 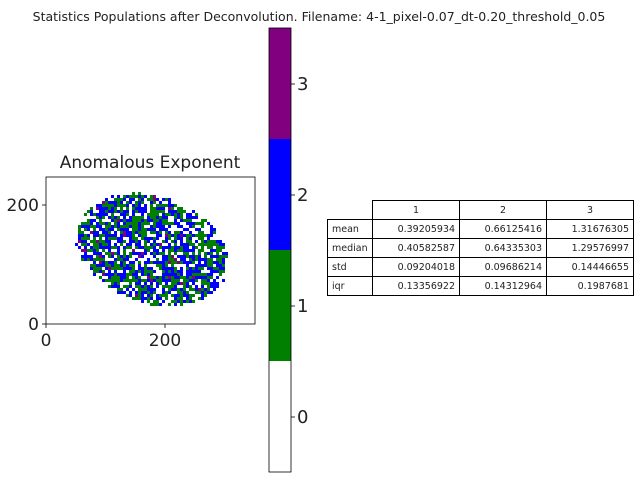 I want to click on colorbar-tick-label: 2, so click(x=302, y=195).